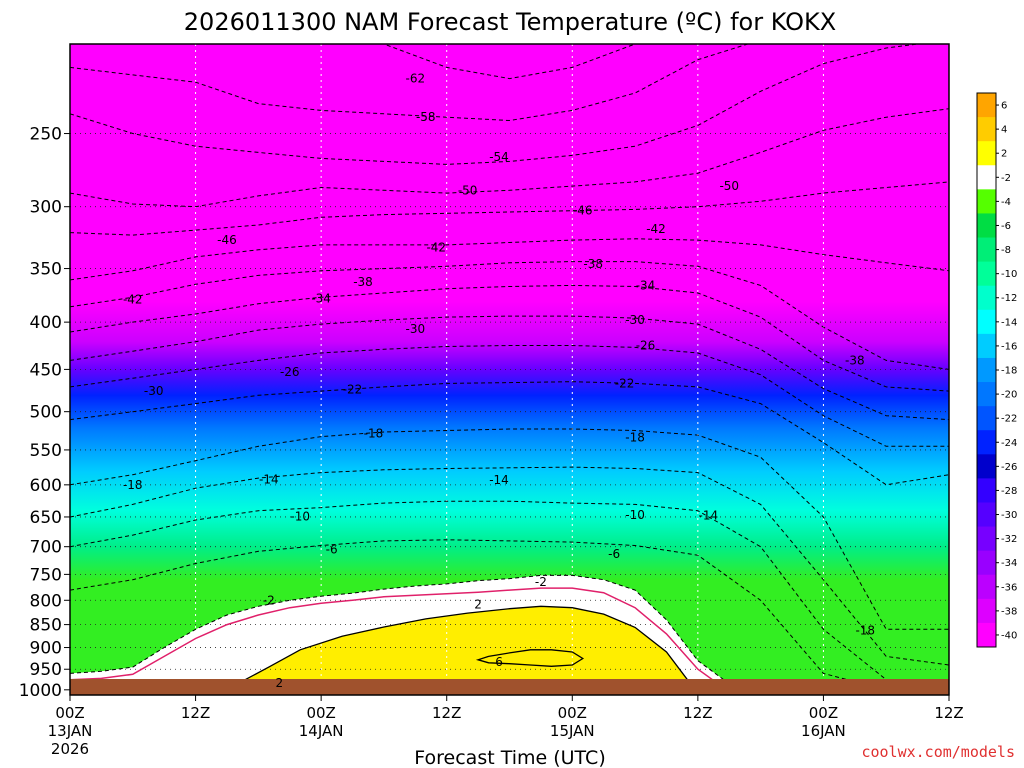  What do you see at coordinates (46, 270) in the screenshot?
I see `y-tick-label: 350` at bounding box center [46, 270].